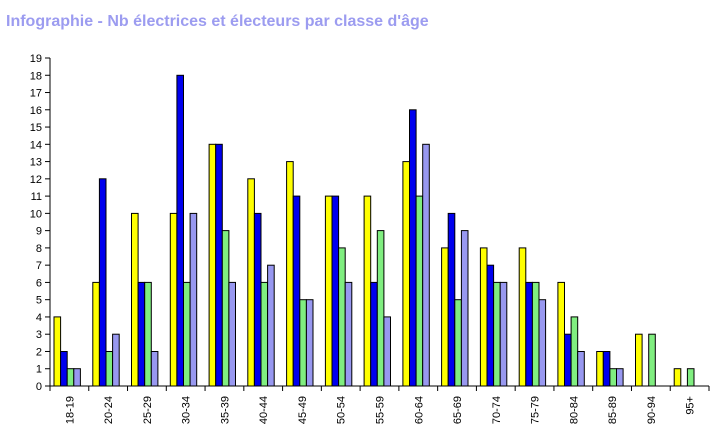 This screenshot has height=429, width=728. Describe the element at coordinates (458, 410) in the screenshot. I see `x-tick-label-65-69: 65-69` at that location.